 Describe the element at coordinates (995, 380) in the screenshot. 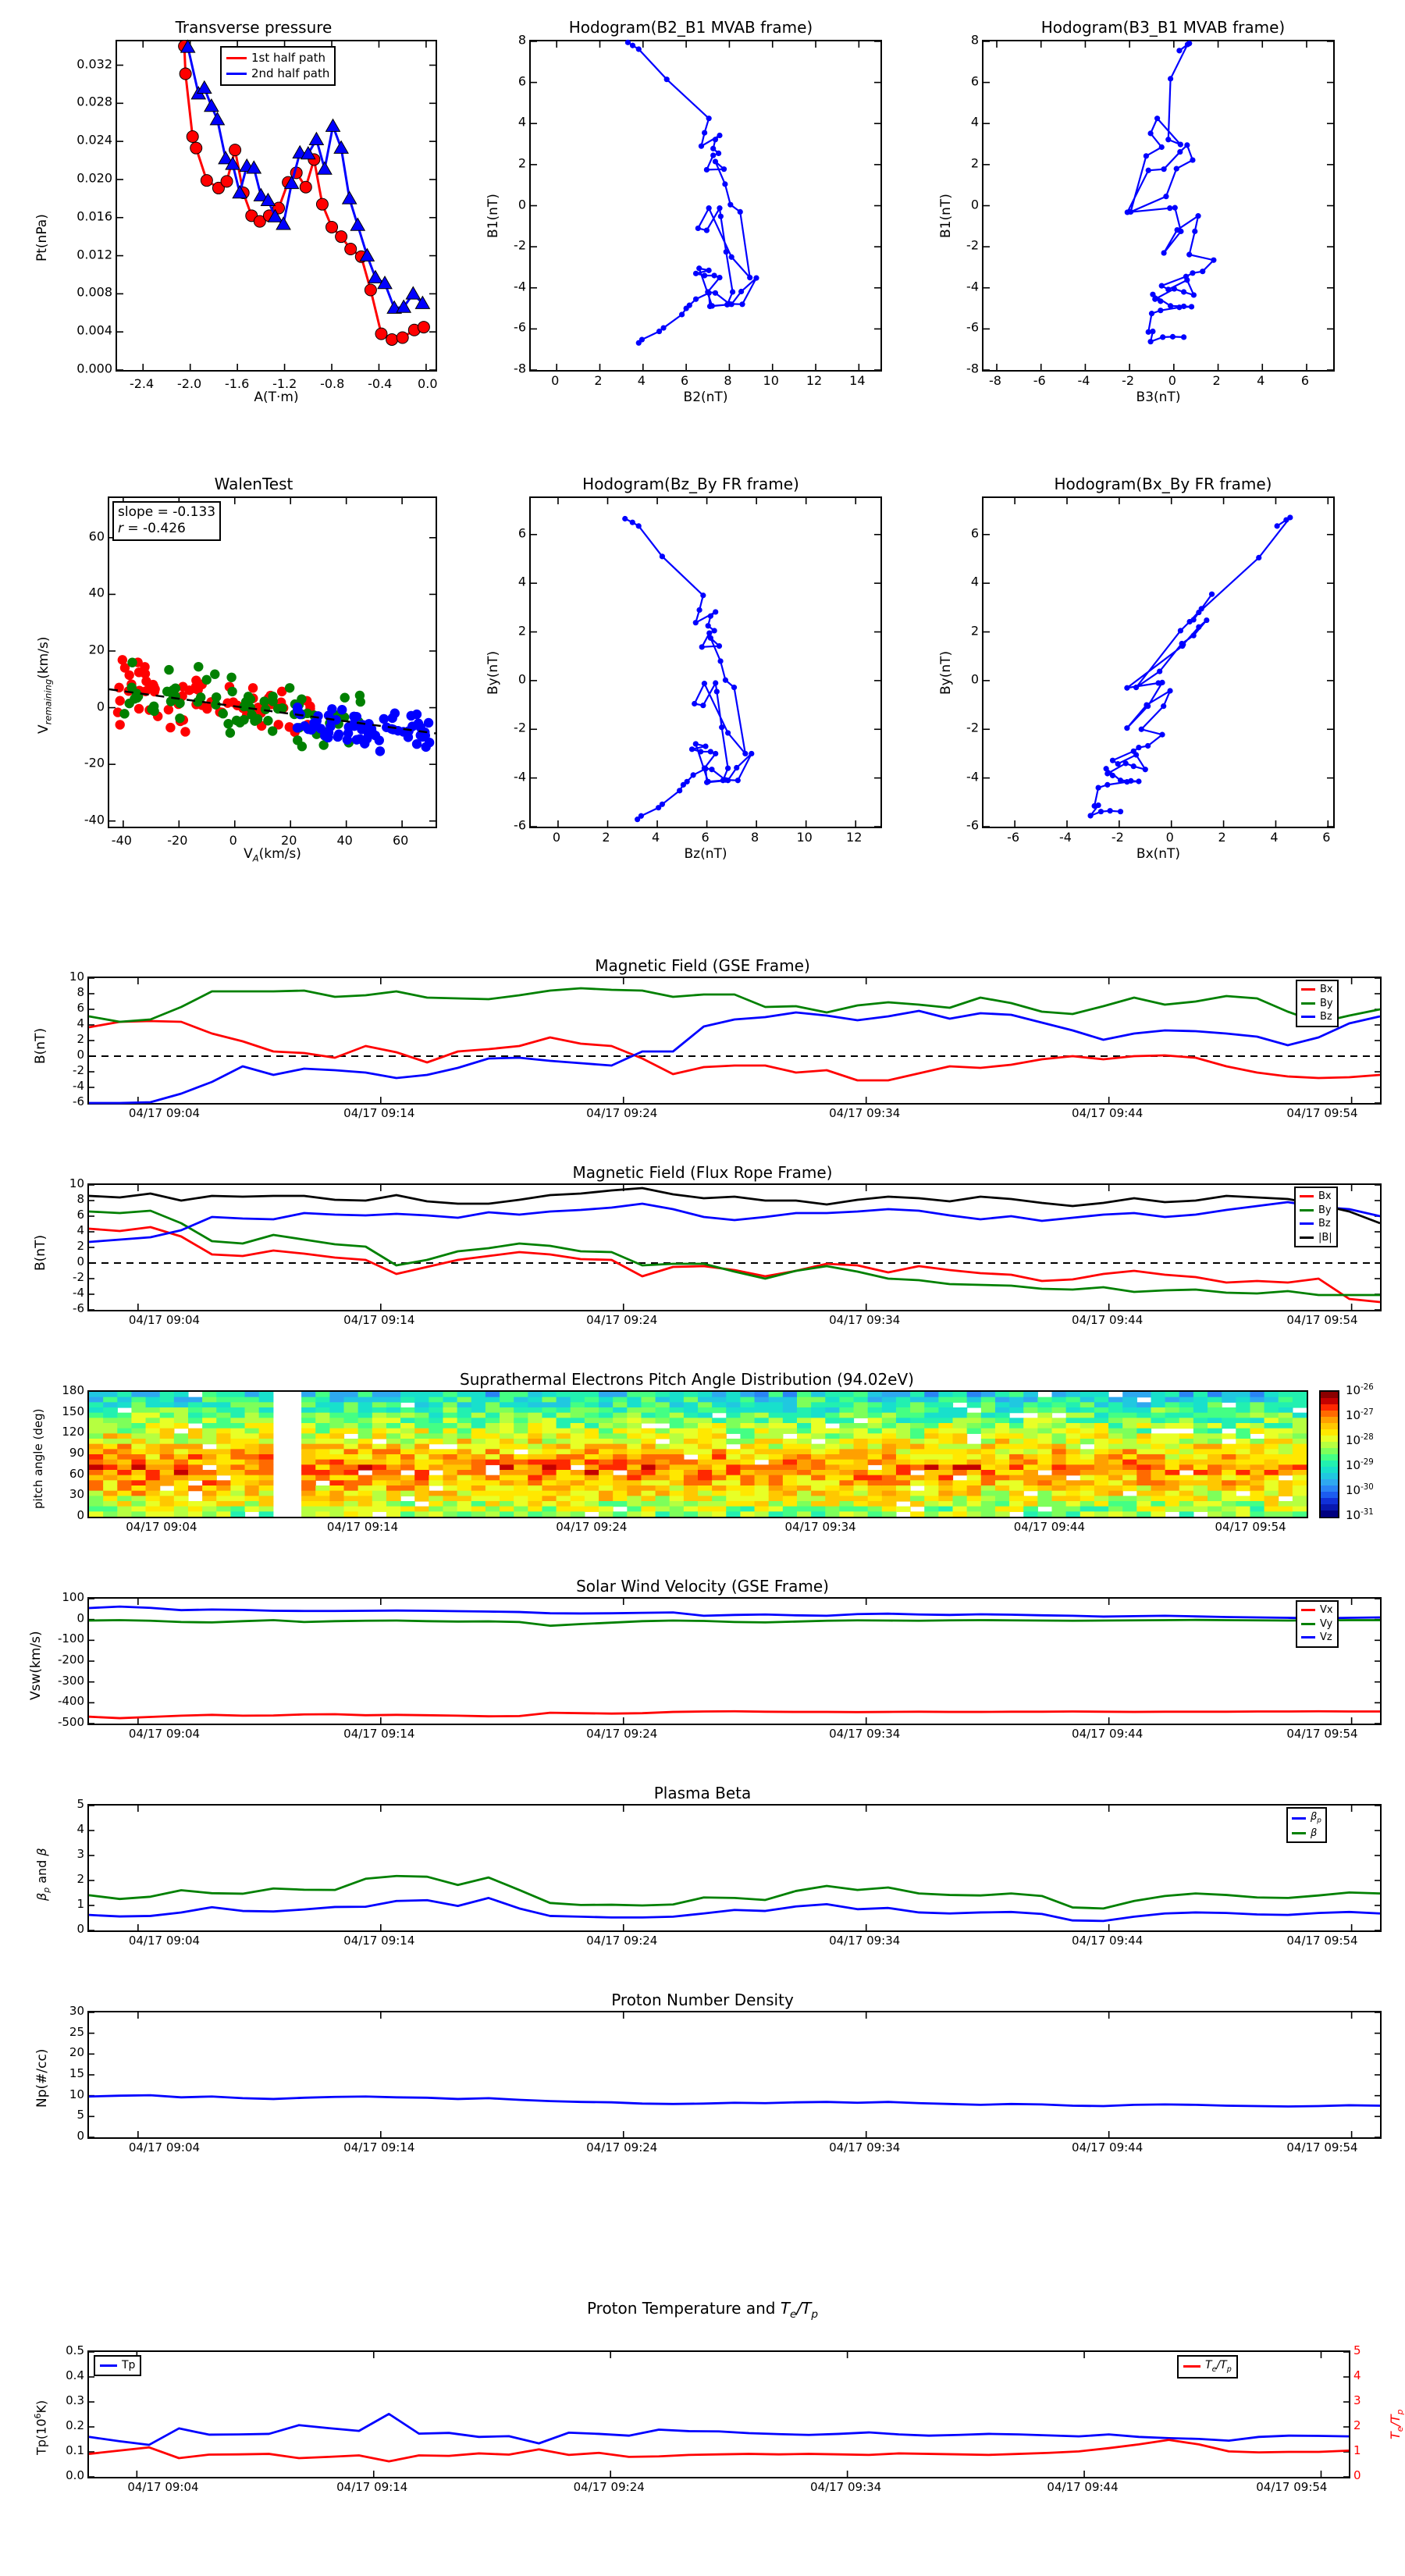

I see `x-tick-label: -8` at that location.